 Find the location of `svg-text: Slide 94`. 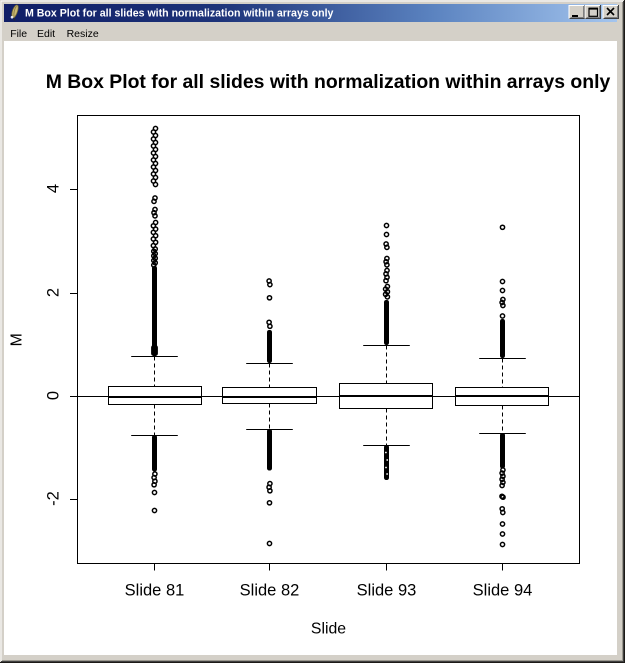

svg-text: Slide 94 is located at coordinates (503, 591).